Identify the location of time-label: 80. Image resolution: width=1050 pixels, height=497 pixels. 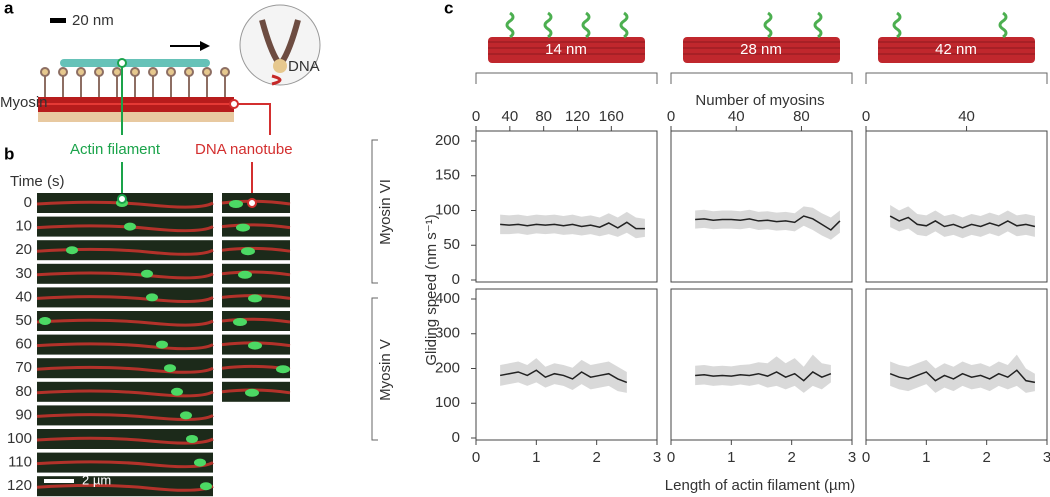
(23, 391).